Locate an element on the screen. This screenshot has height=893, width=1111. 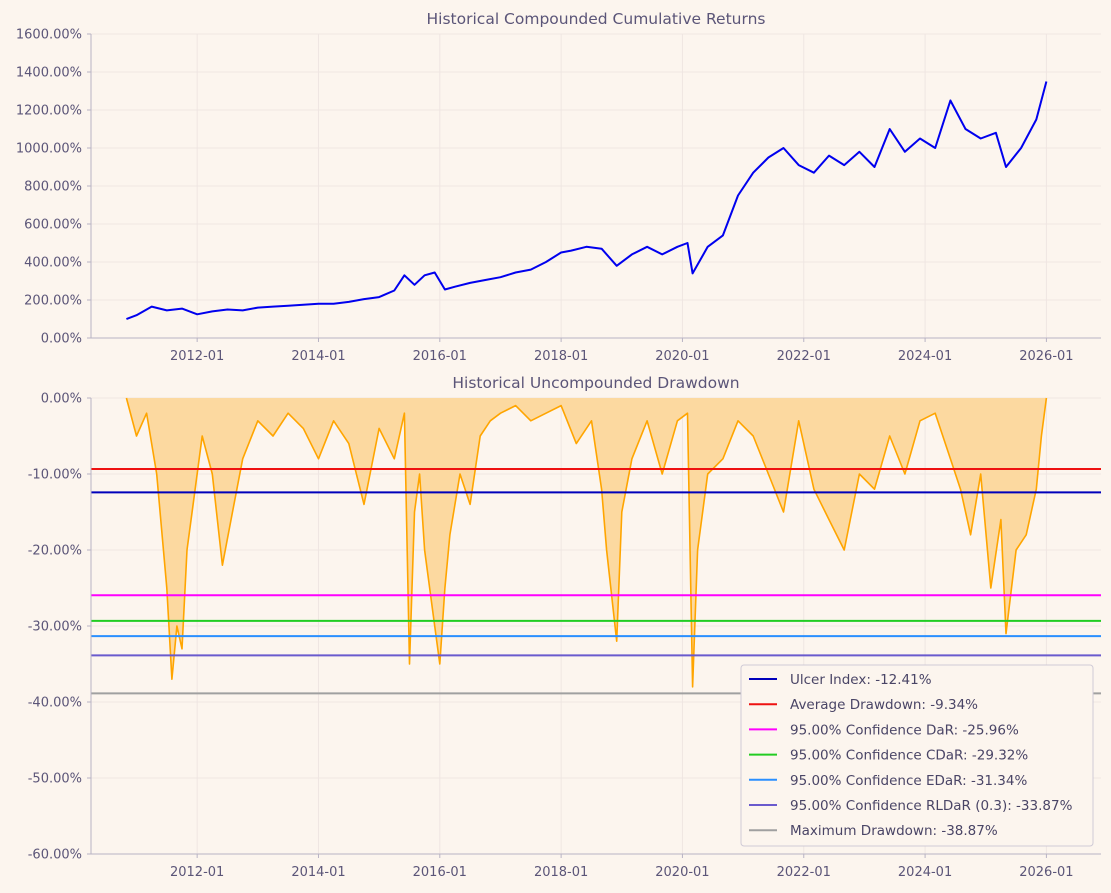
y-tick-label: 800.00% is located at coordinates (53, 187).